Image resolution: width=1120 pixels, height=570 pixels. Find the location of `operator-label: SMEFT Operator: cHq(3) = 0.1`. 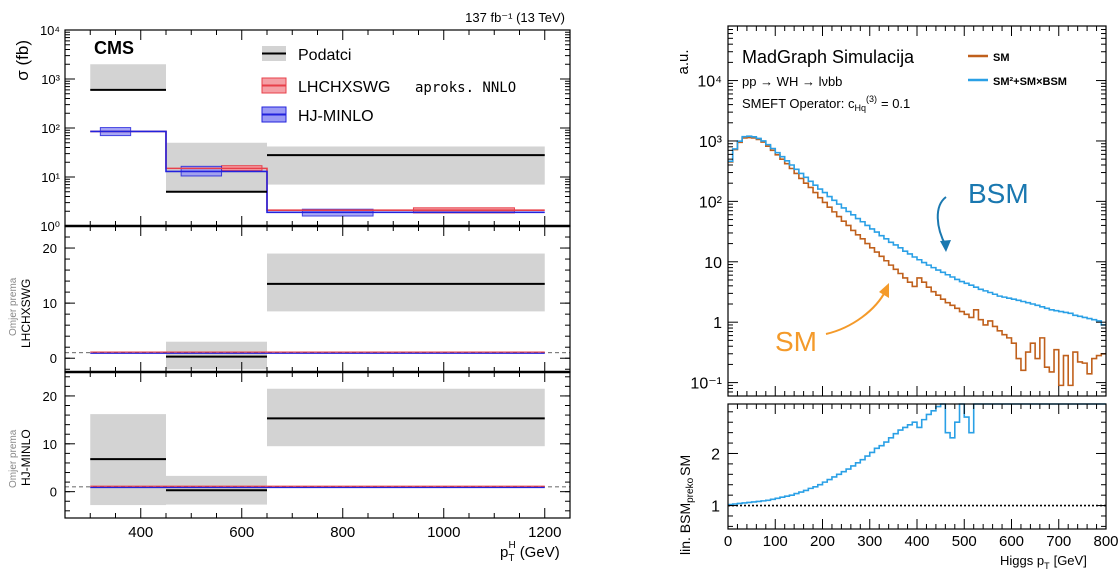

operator-label: SMEFT Operator: cHq(3) = 0.1 is located at coordinates (826, 103).